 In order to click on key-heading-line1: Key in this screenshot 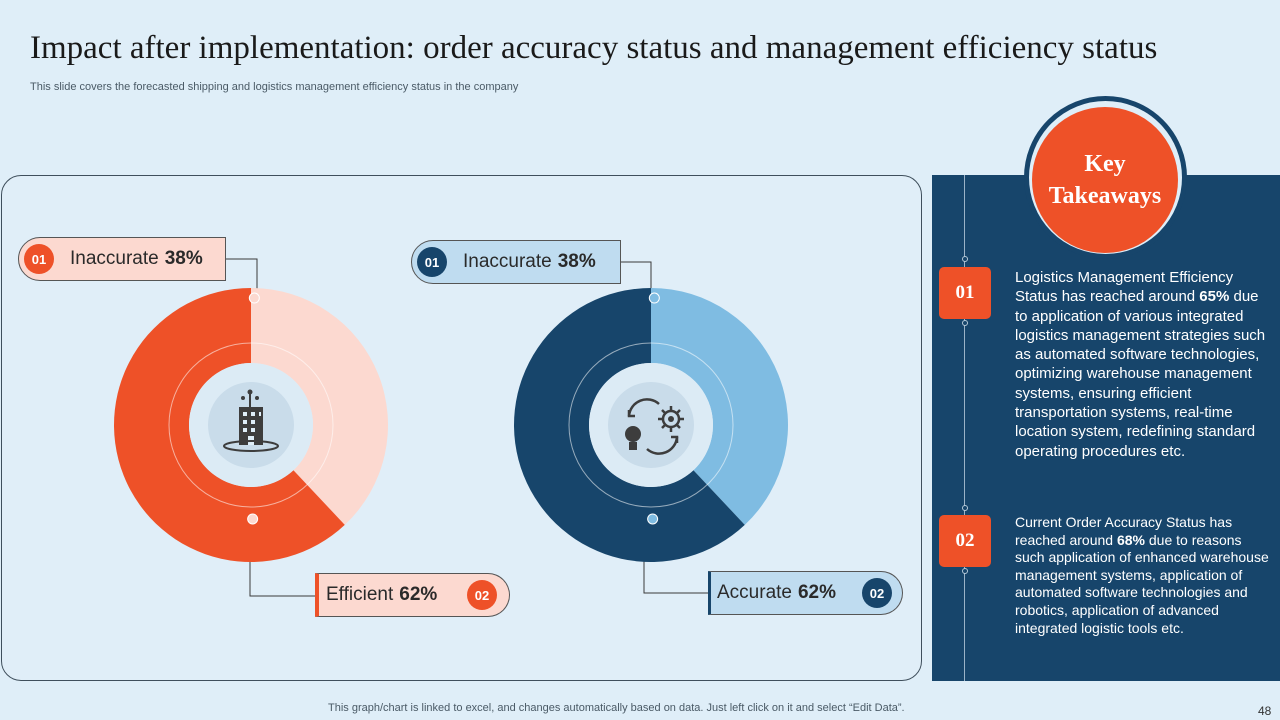, I will do `click(1105, 164)`.